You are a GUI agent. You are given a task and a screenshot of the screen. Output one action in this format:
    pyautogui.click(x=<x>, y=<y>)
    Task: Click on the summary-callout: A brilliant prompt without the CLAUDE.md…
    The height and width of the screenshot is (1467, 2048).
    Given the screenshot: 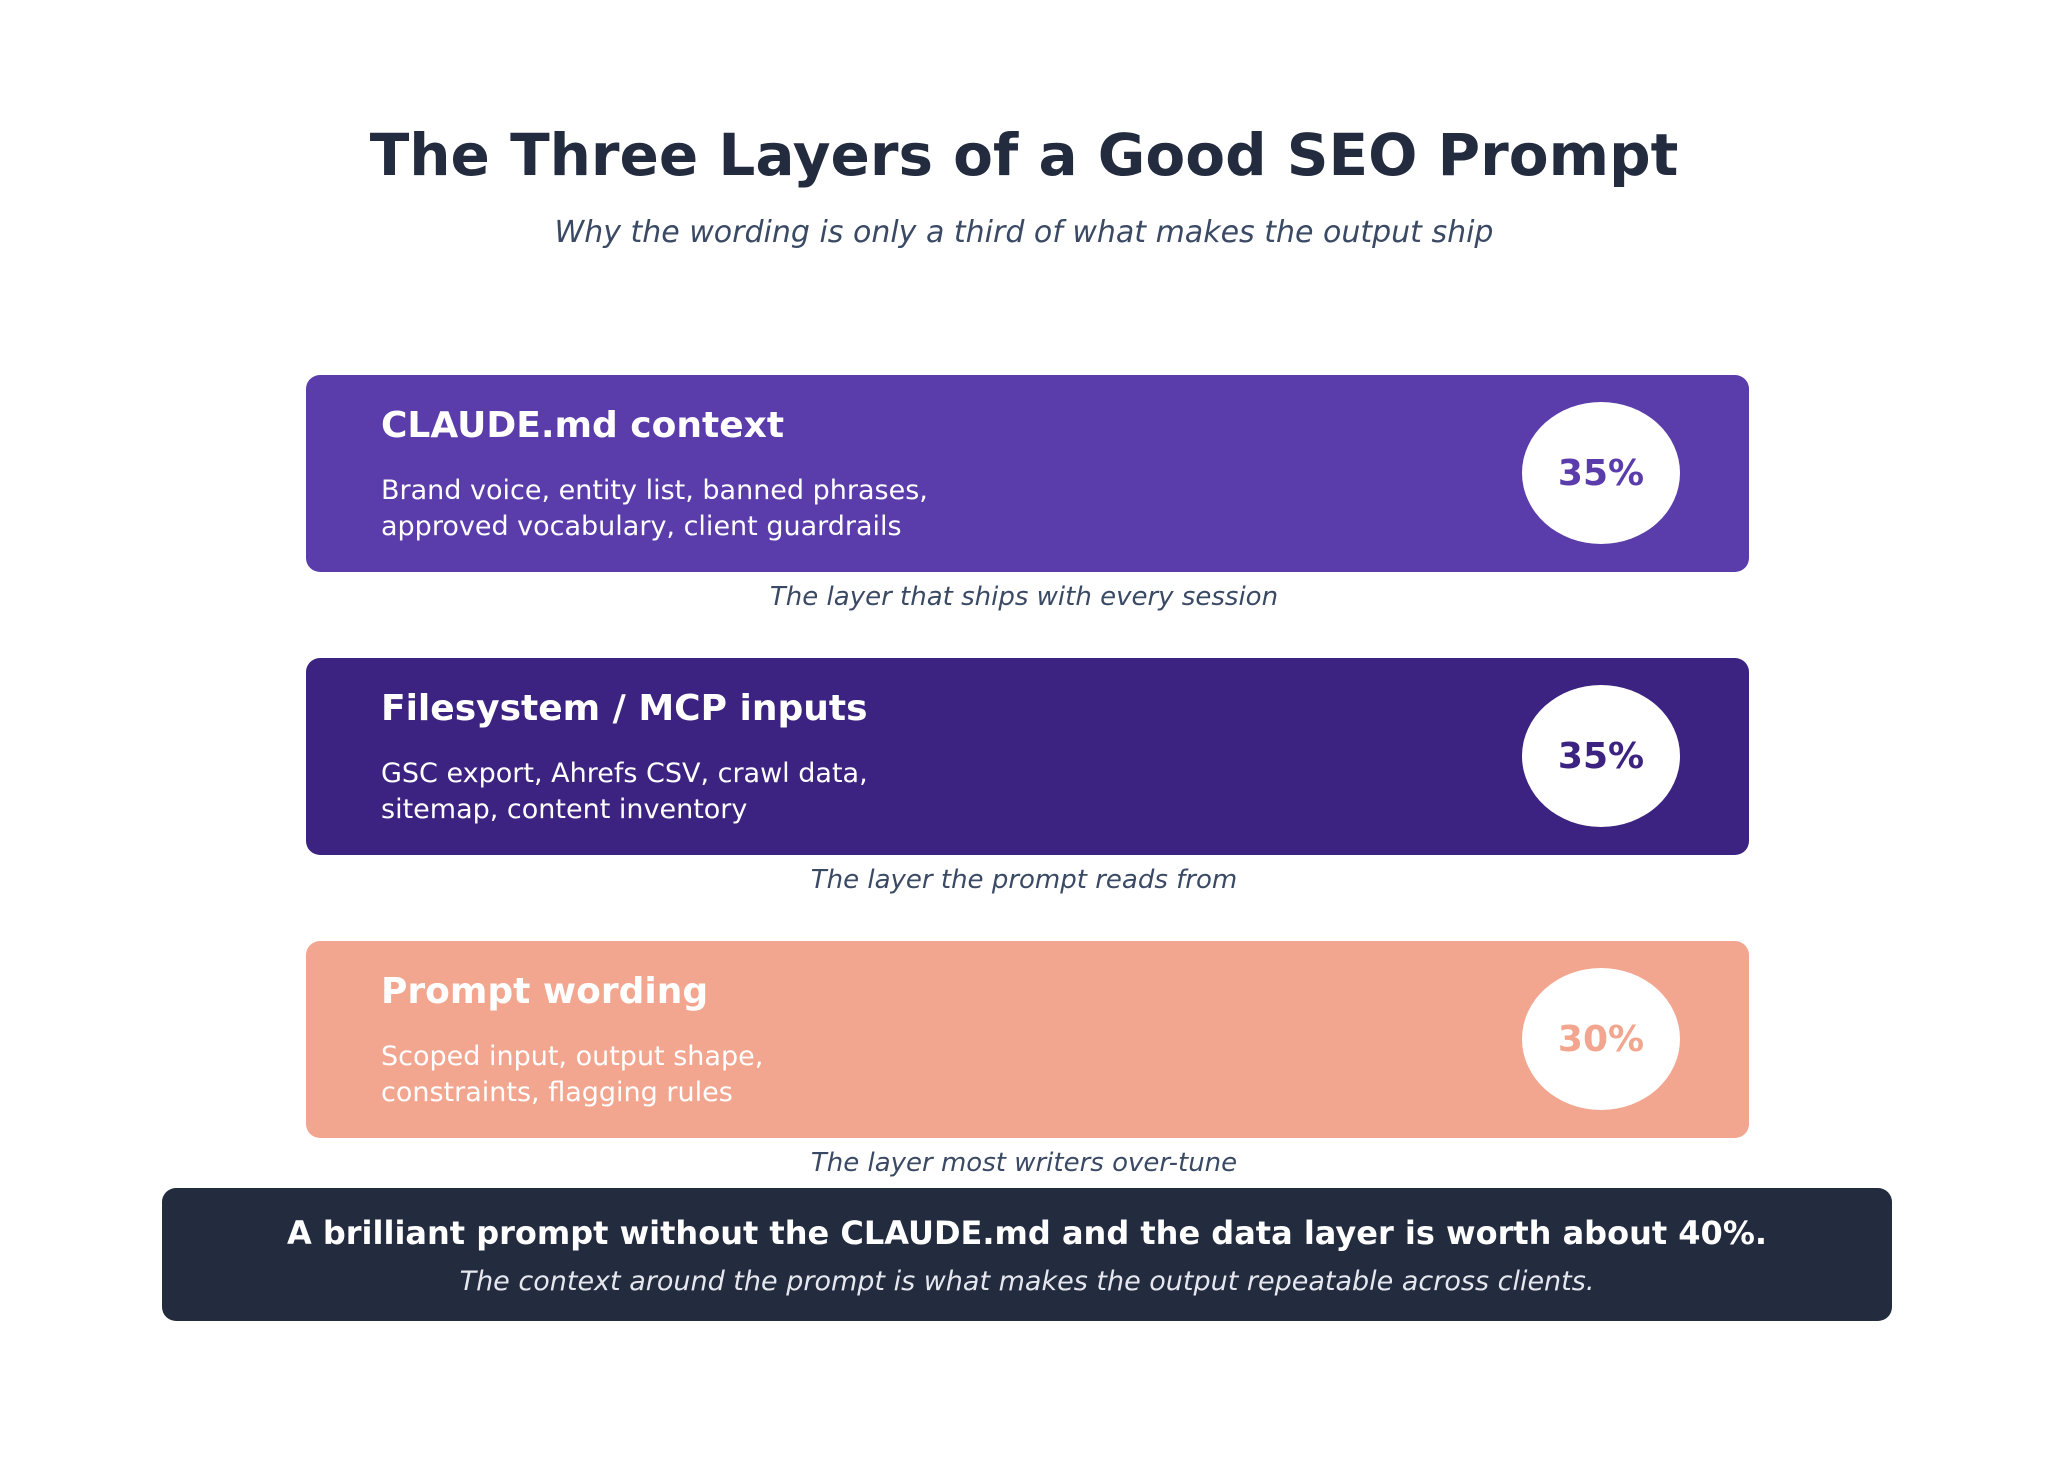 What is the action you would take?
    pyautogui.click(x=1027, y=1254)
    